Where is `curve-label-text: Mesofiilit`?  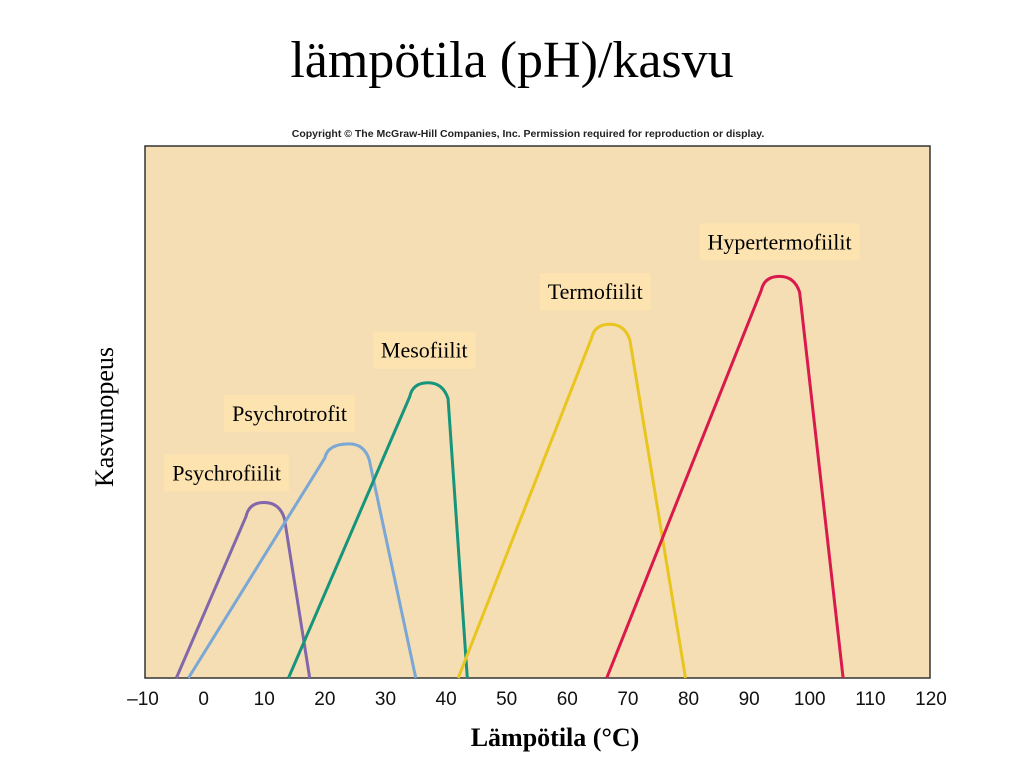
curve-label-text: Mesofiilit is located at coordinates (424, 350).